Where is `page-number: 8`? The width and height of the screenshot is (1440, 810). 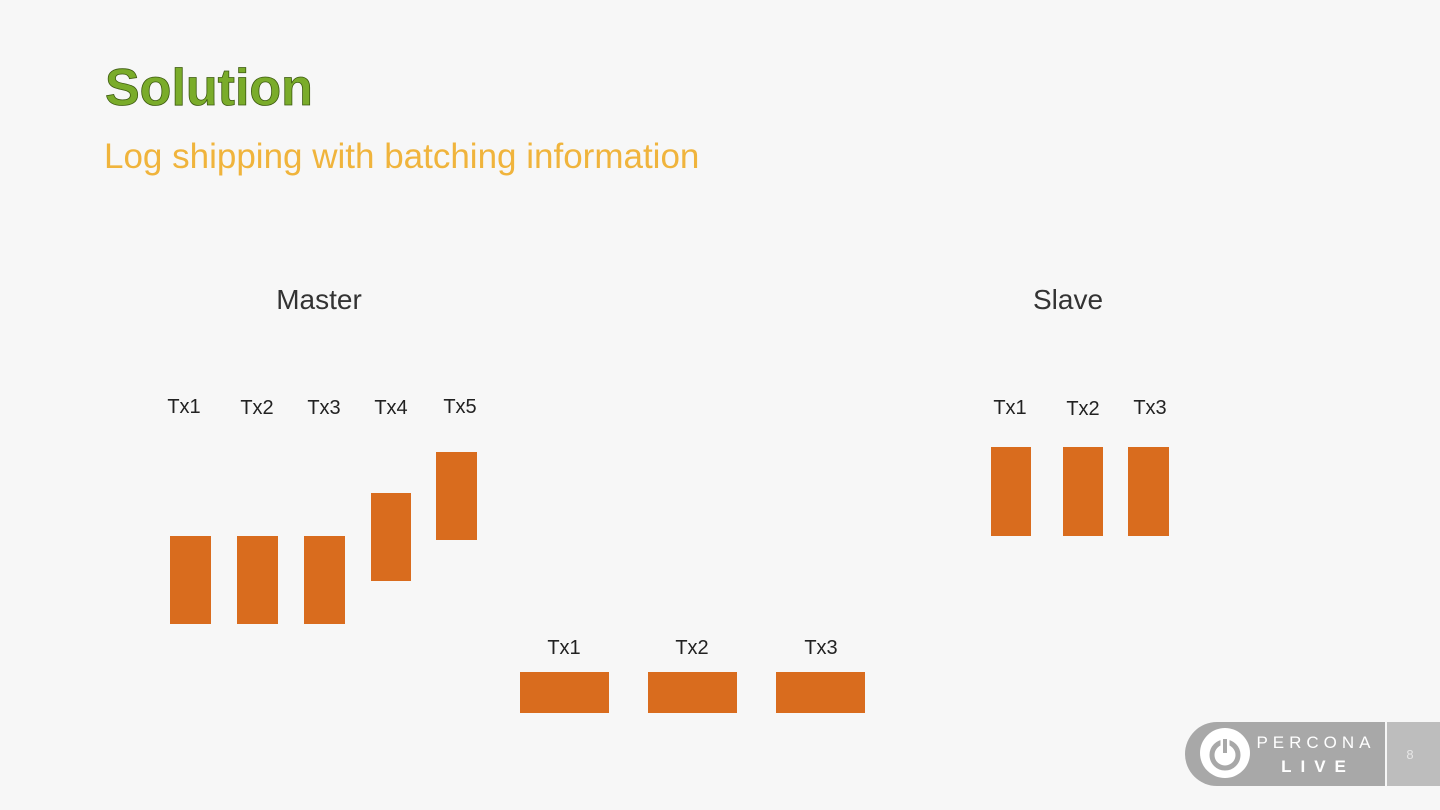 page-number: 8 is located at coordinates (1409, 754).